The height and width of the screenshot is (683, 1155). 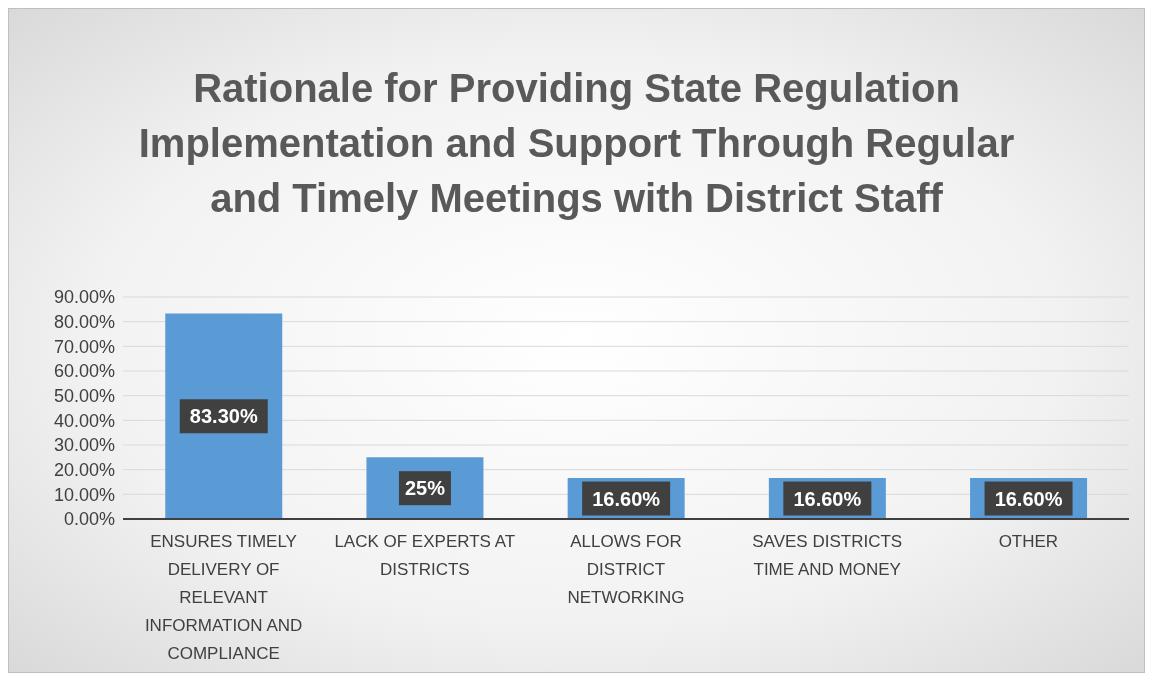 I want to click on y-tick-label: 50.00%, so click(x=84, y=396).